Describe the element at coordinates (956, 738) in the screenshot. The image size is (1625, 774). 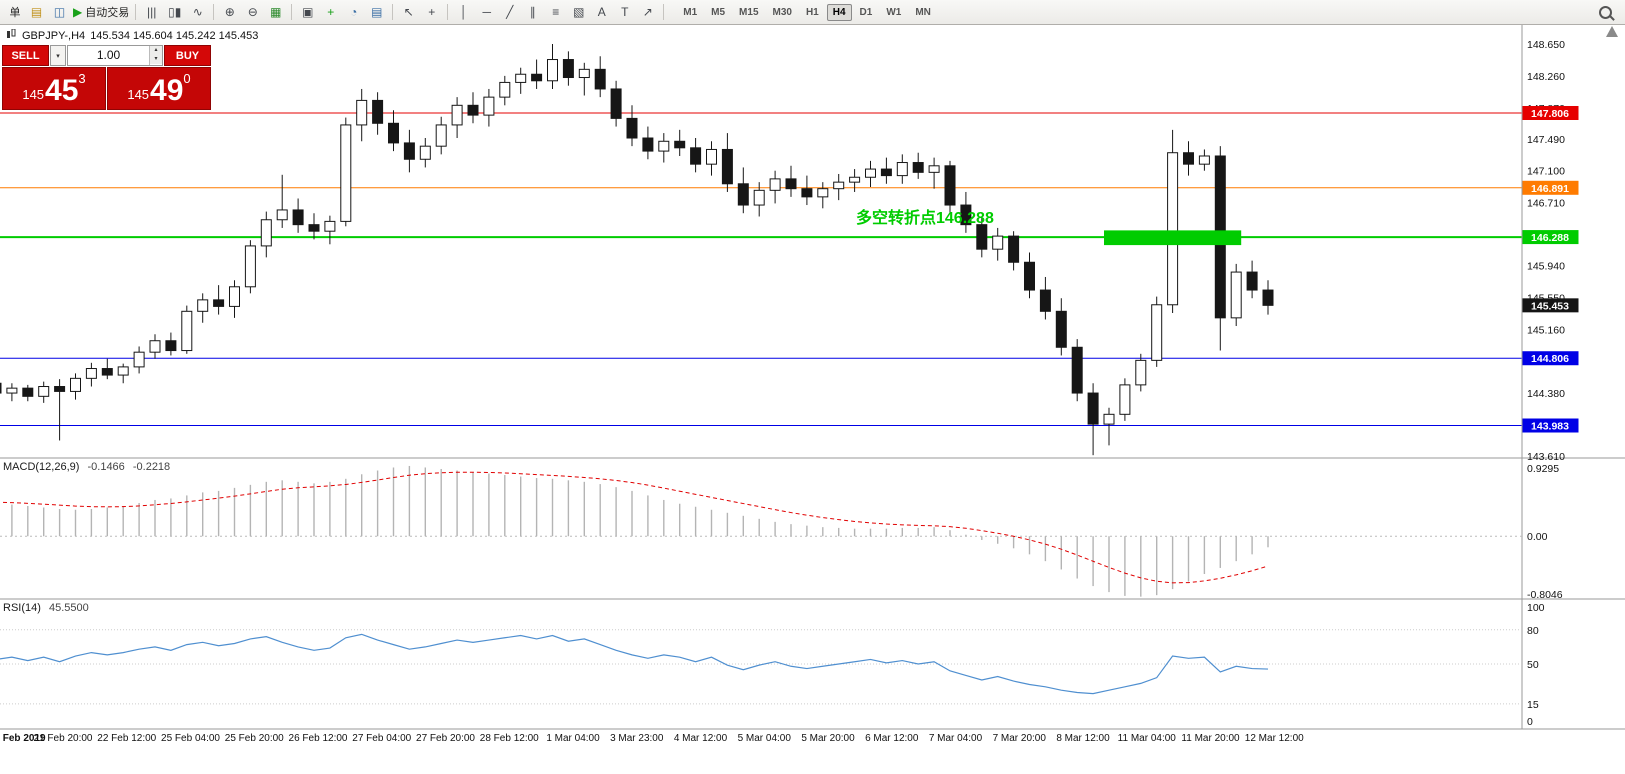
I see `svg-text: 7 Mar 04:00` at that location.